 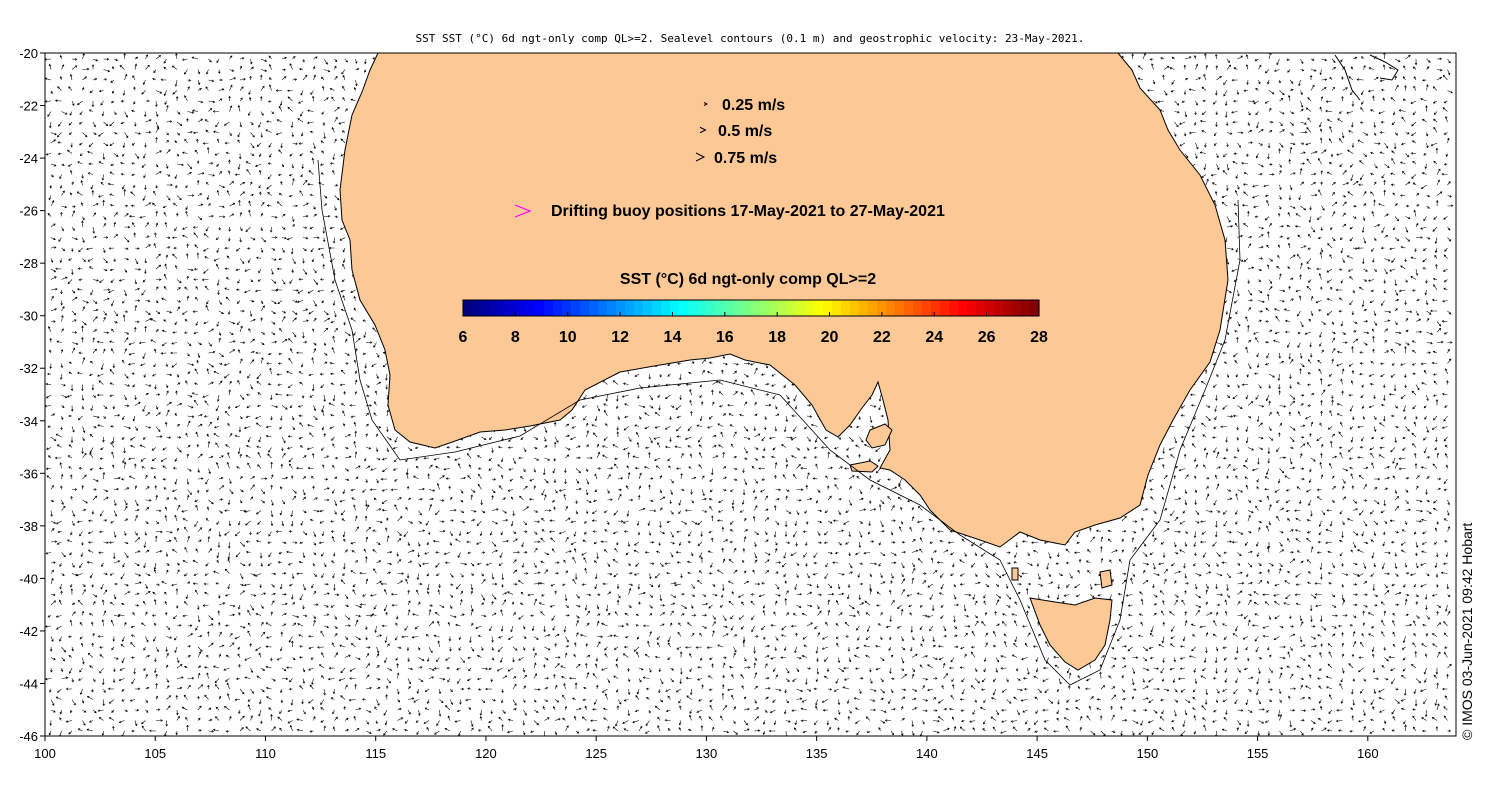 I want to click on colorbar-tick-label: 14, so click(x=673, y=337).